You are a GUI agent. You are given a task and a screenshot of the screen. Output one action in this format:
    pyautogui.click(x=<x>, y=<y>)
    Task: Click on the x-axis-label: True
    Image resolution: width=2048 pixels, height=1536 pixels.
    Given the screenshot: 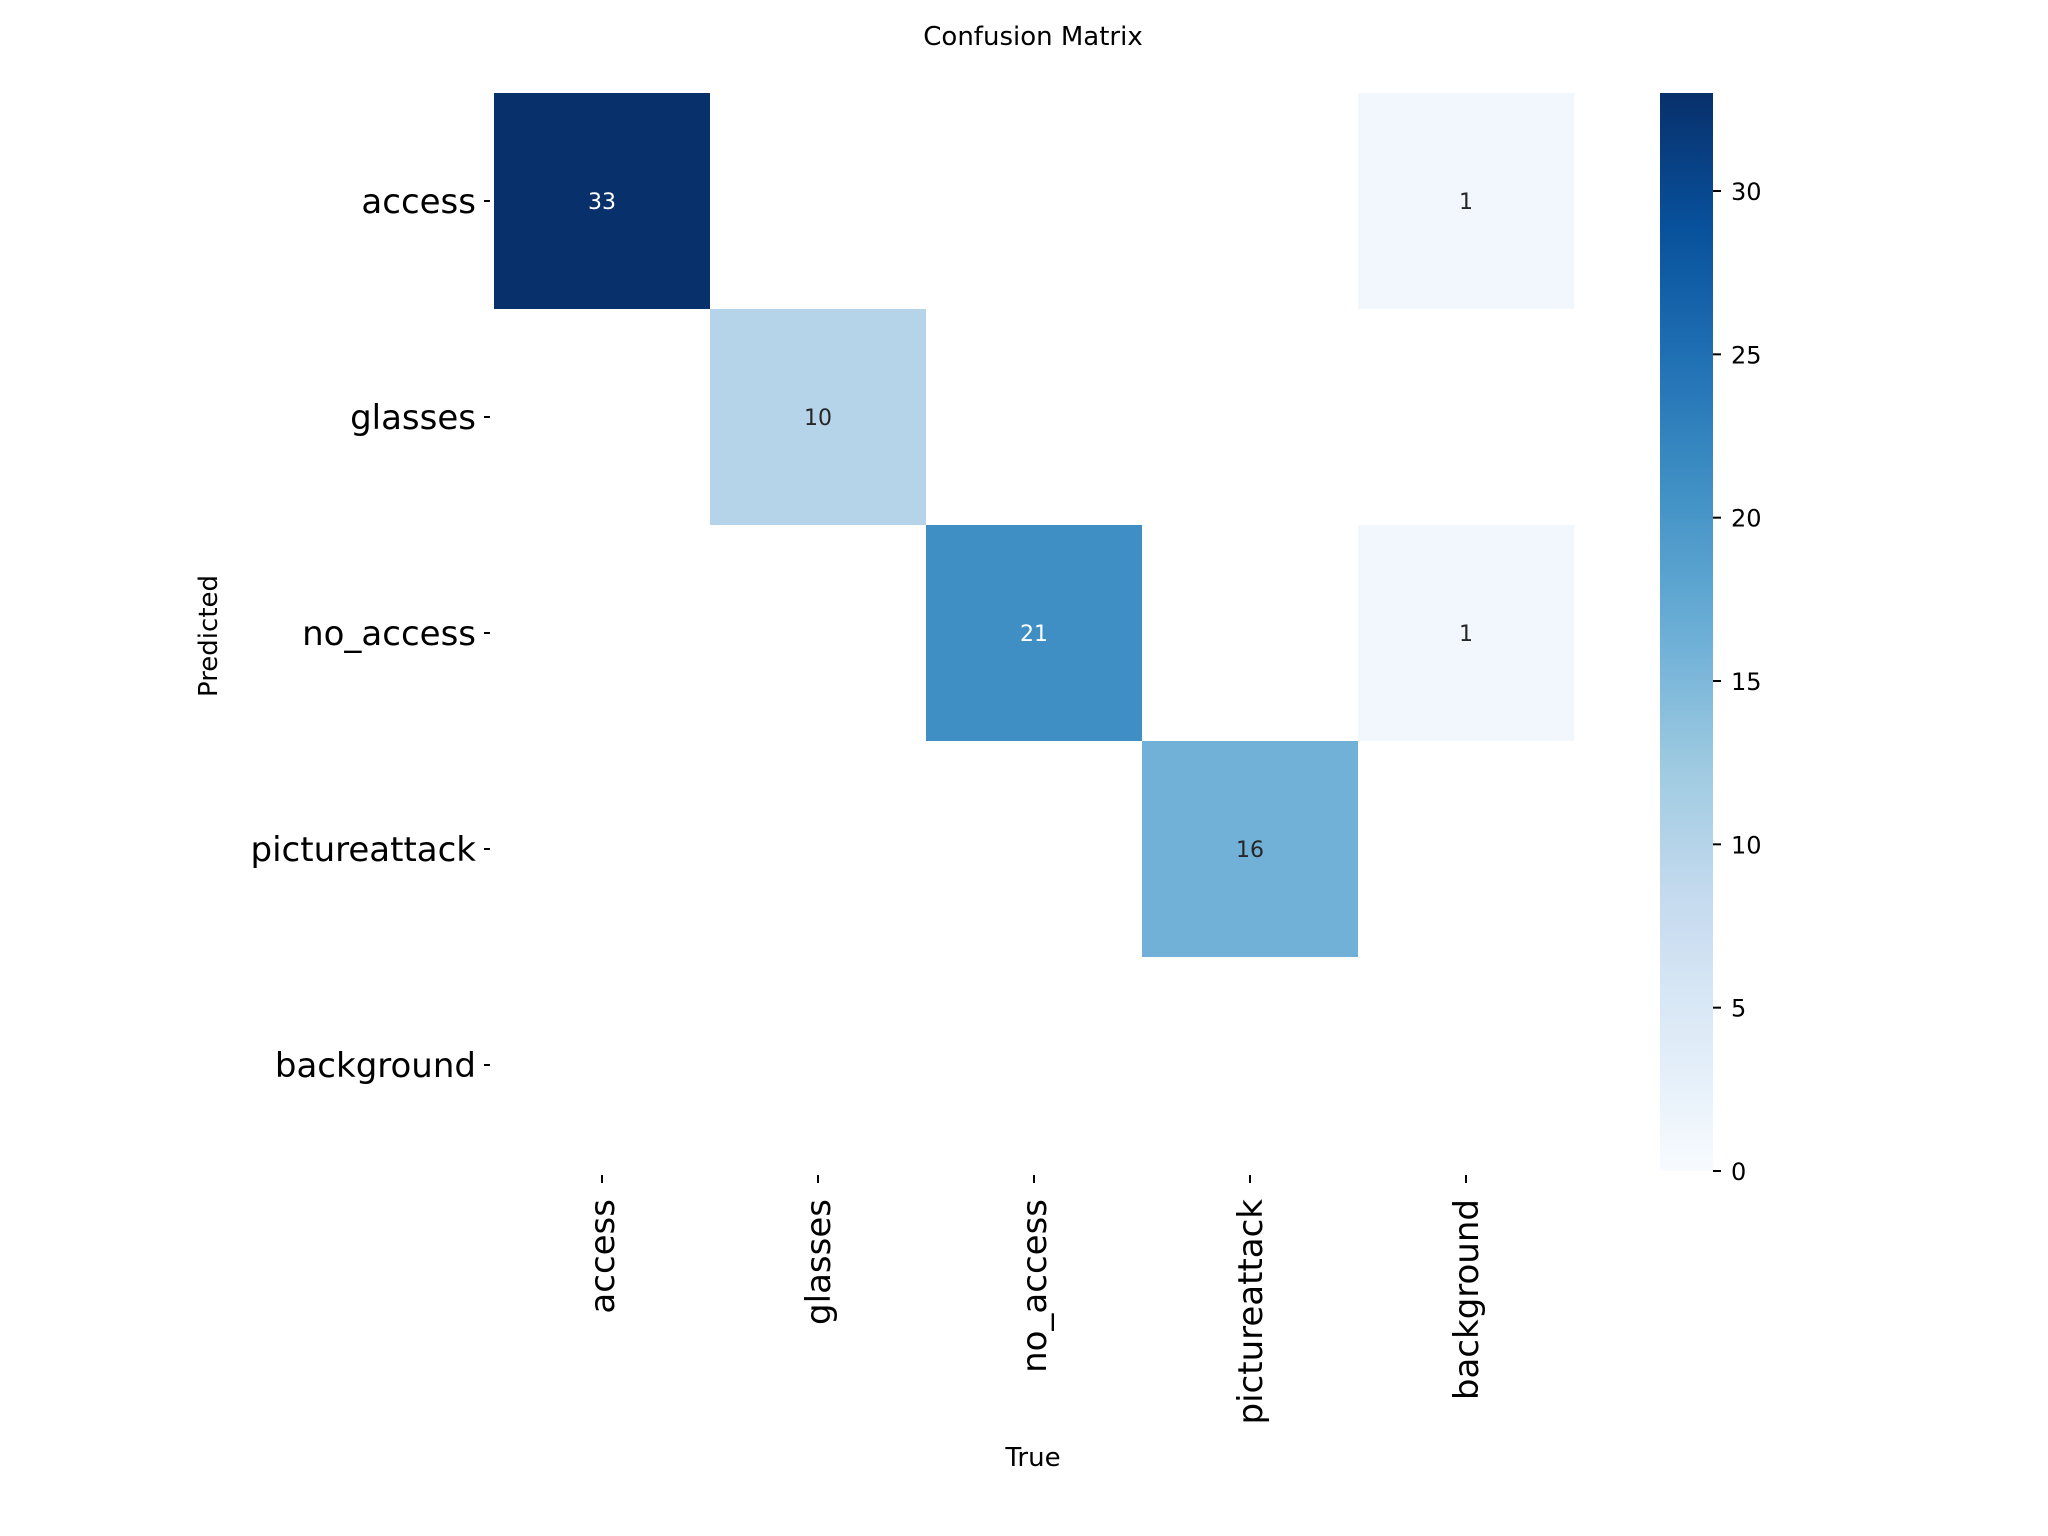 What is the action you would take?
    pyautogui.click(x=1032, y=1458)
    